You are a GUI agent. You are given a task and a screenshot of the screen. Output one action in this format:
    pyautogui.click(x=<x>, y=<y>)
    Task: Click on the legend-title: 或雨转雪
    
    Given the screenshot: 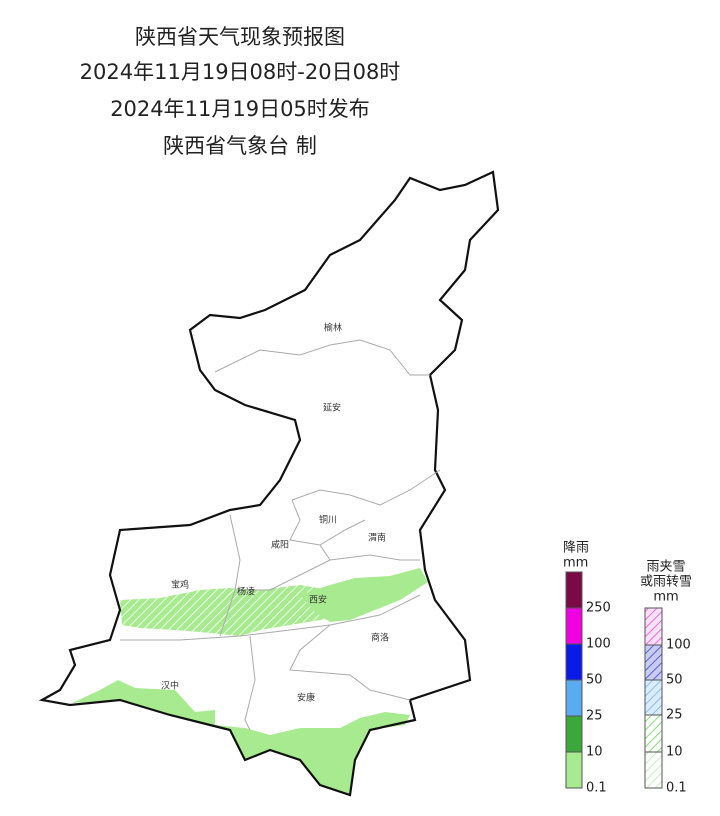 What is the action you would take?
    pyautogui.click(x=666, y=582)
    